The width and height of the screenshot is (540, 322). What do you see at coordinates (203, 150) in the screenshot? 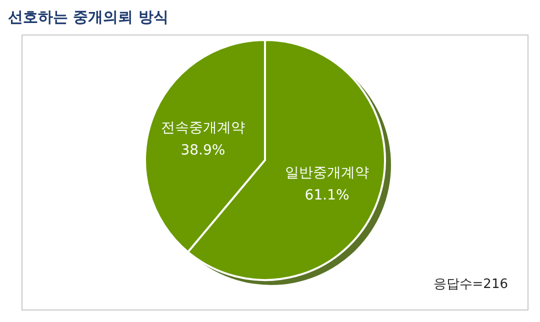
I see `data-label: 38.9%` at bounding box center [203, 150].